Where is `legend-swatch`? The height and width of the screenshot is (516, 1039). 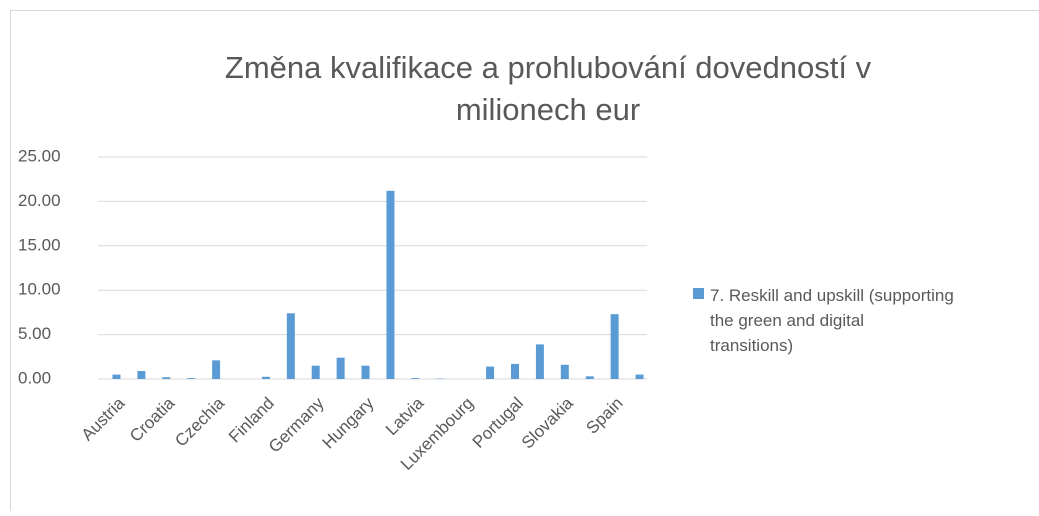
legend-swatch is located at coordinates (698, 293).